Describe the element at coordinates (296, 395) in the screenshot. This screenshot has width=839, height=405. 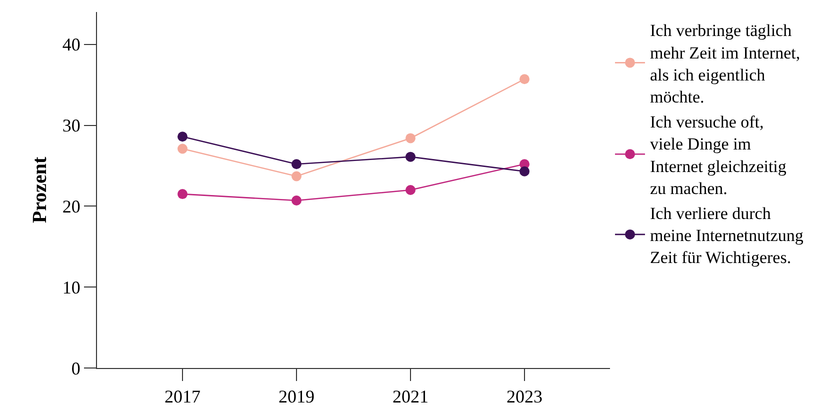
I see `x-tick-label: 2019` at that location.